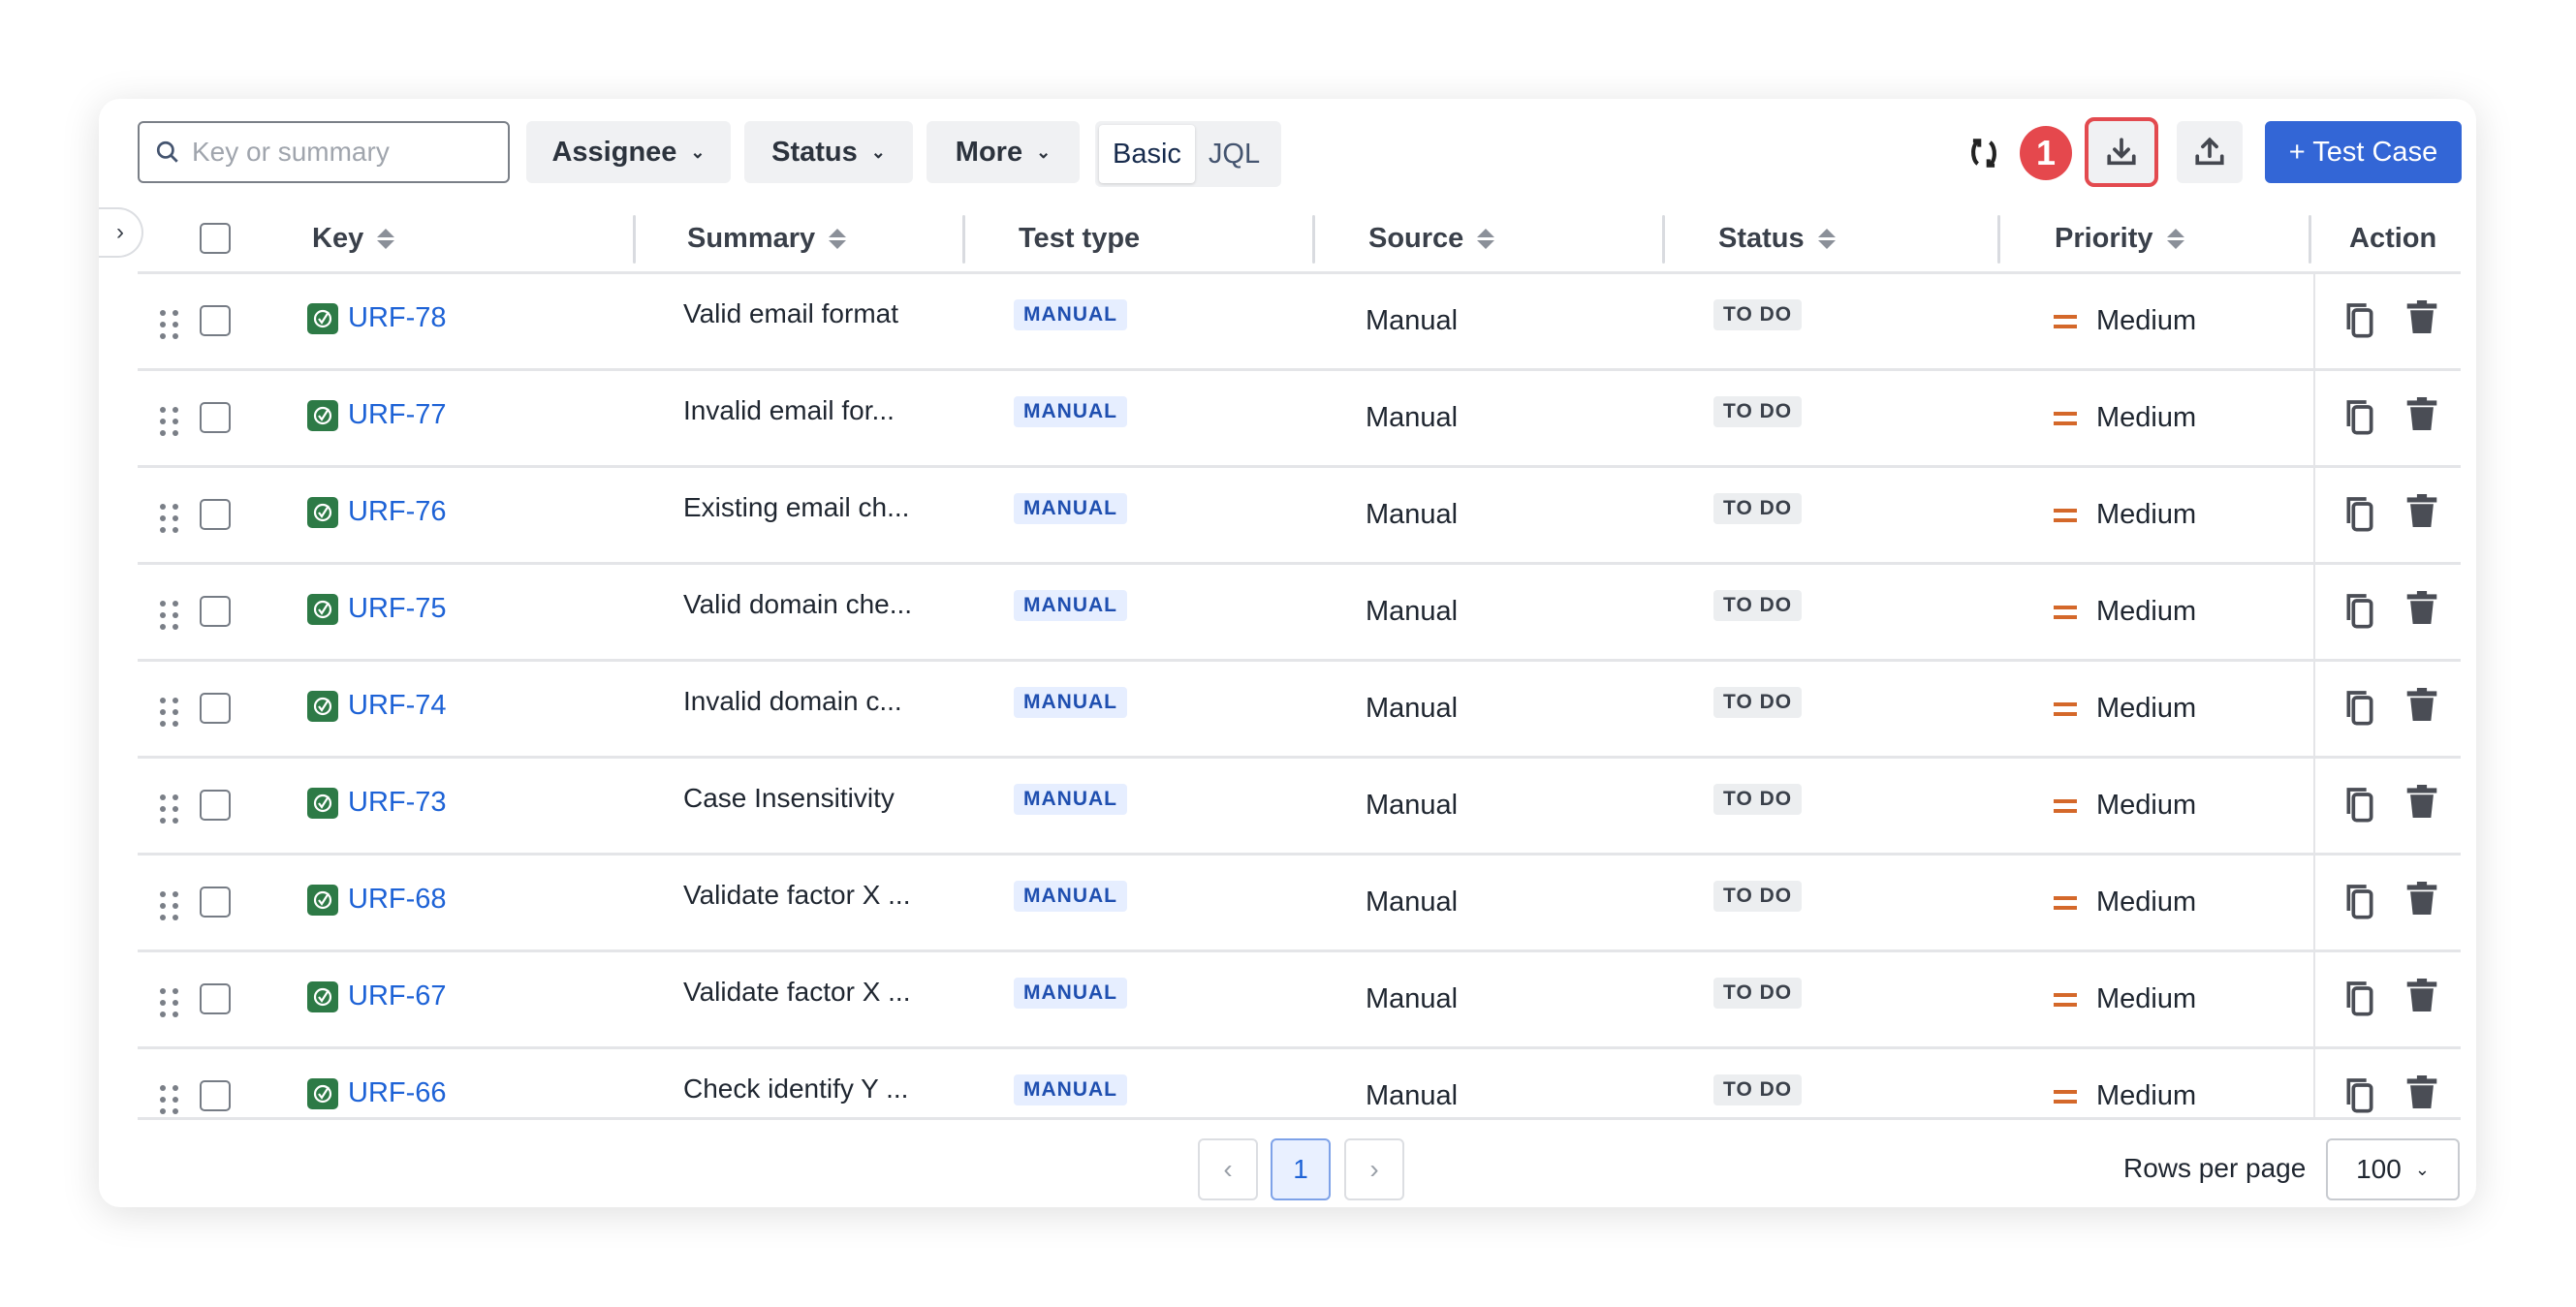 This screenshot has width=2576, height=1307. Describe the element at coordinates (2379, 1169) in the screenshot. I see `rows-per-page-value: 100` at that location.